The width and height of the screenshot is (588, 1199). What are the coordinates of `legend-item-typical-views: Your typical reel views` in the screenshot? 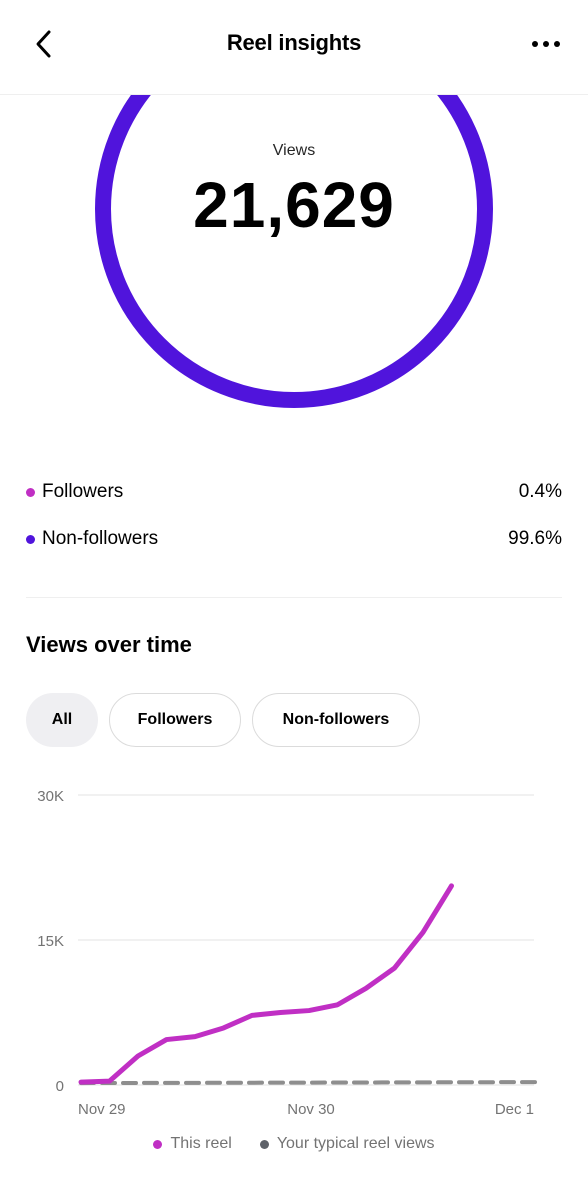 It's located at (347, 1144).